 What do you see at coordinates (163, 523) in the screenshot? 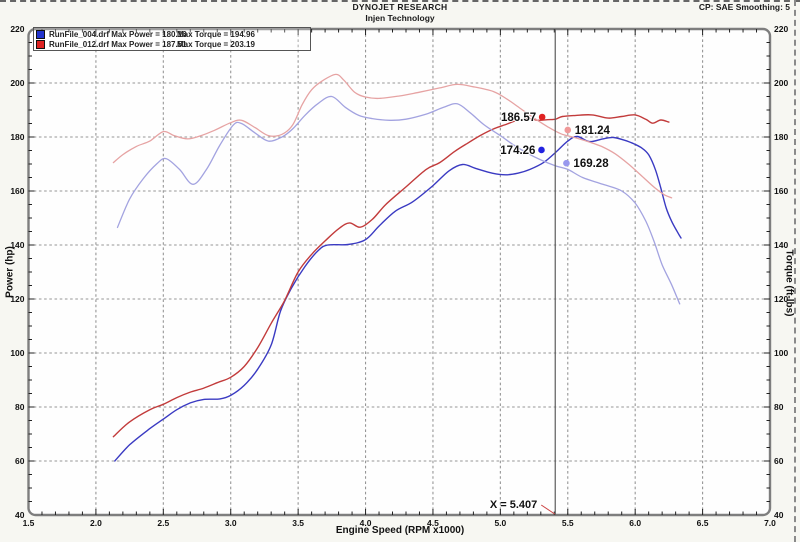
I see `x-tick-label-2.5: 2.5` at bounding box center [163, 523].